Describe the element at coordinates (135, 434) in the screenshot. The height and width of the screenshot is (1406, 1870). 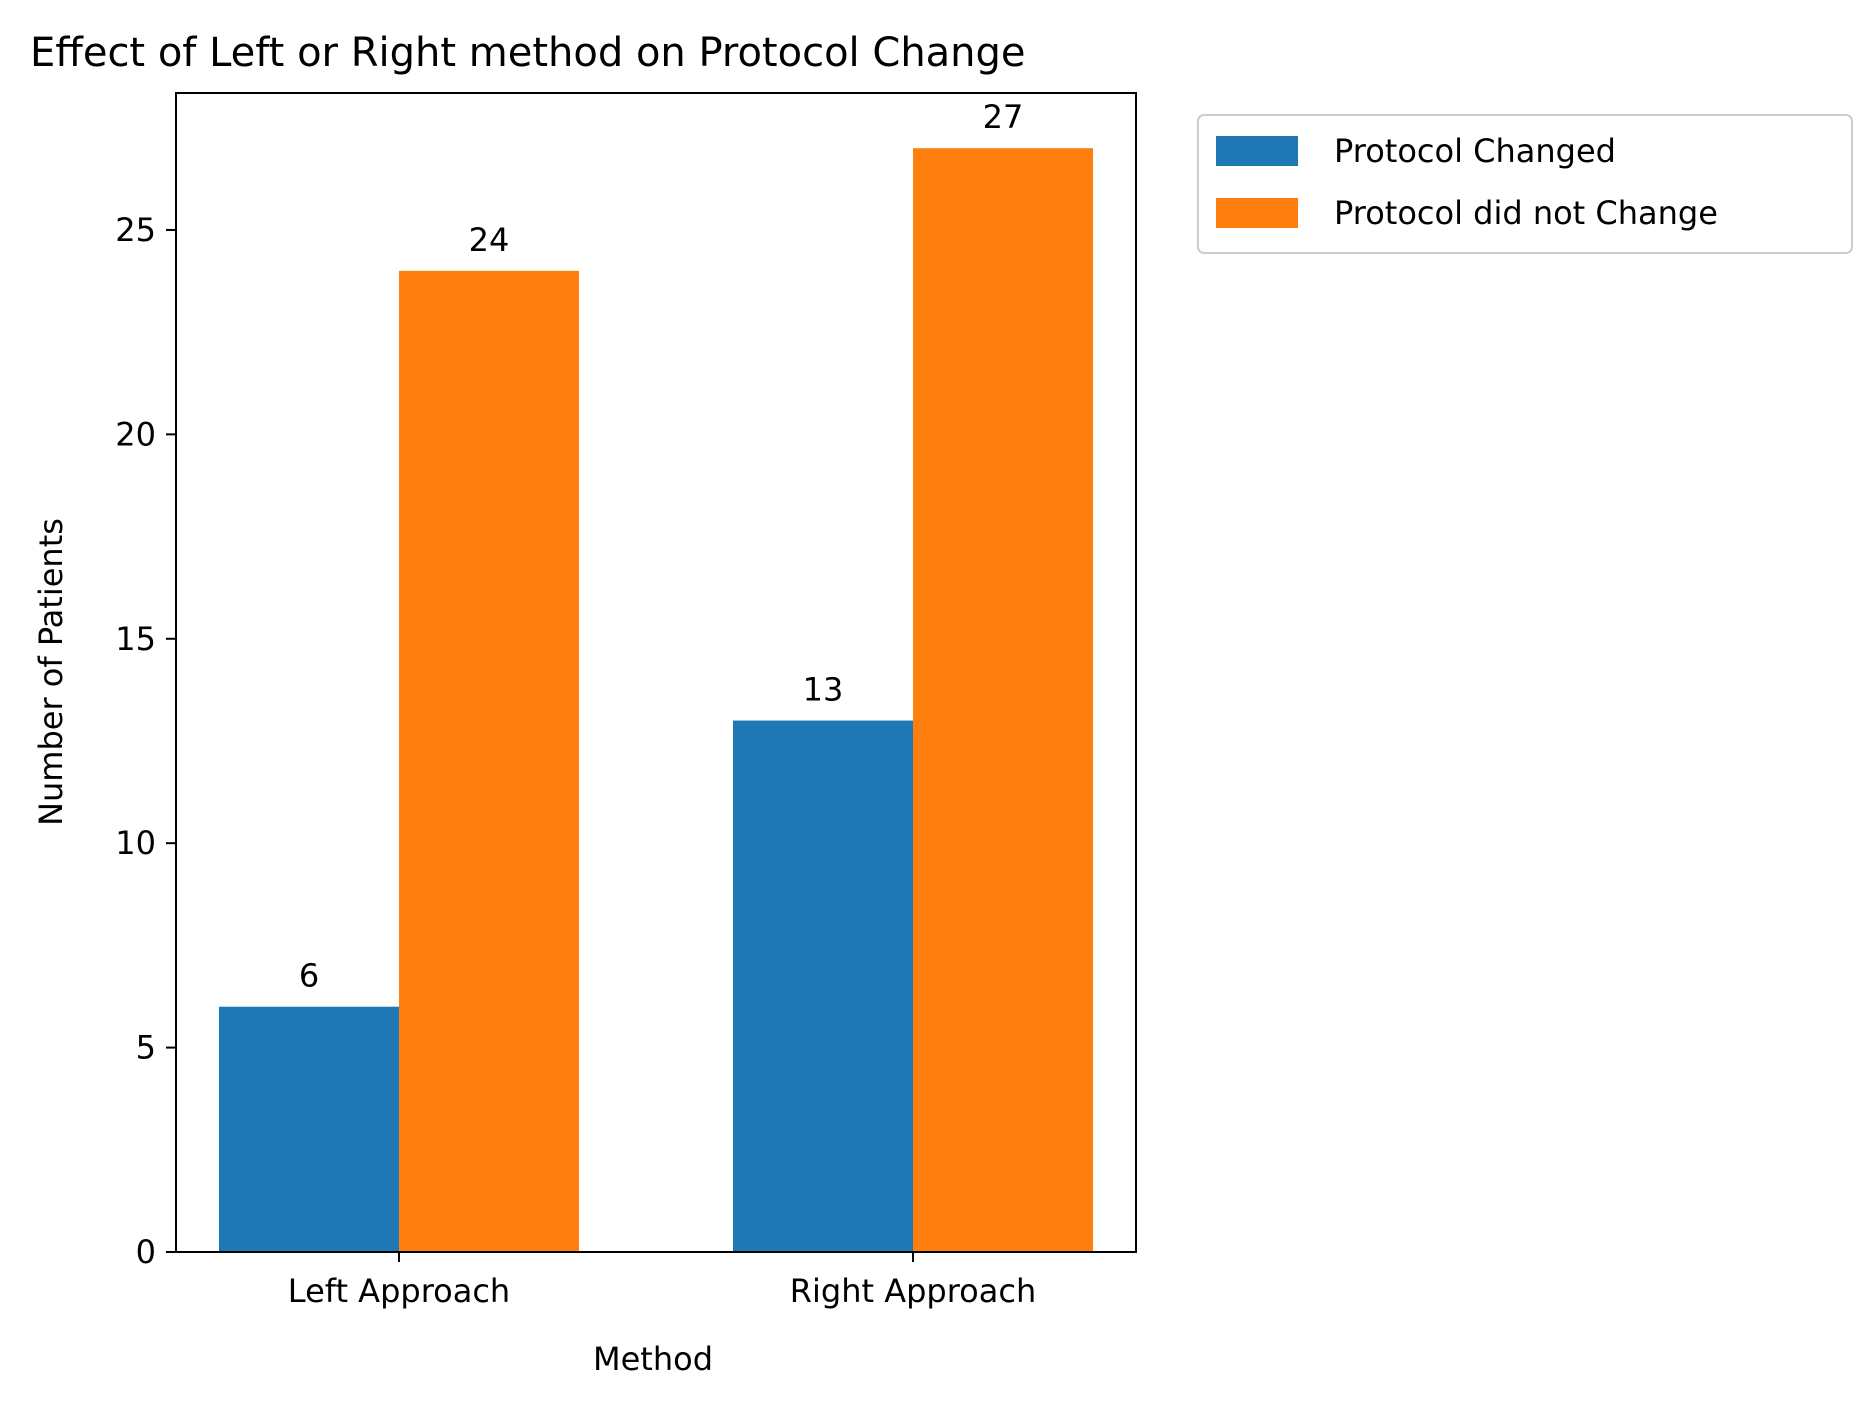
I see `y-tick-label-4: 20` at that location.